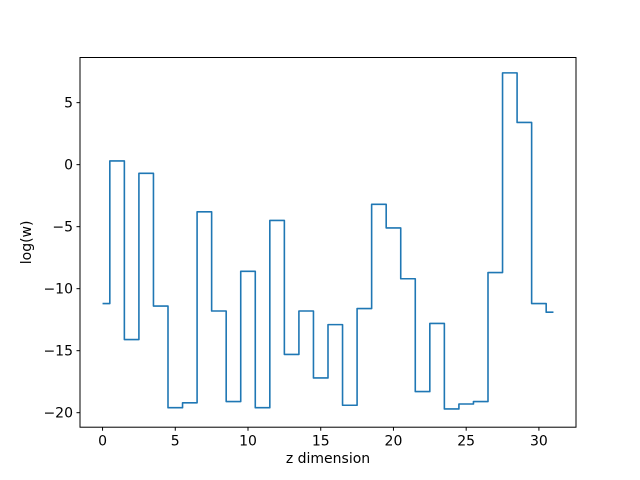  Describe the element at coordinates (58, 413) in the screenshot. I see `y-tick-label: −20` at that location.